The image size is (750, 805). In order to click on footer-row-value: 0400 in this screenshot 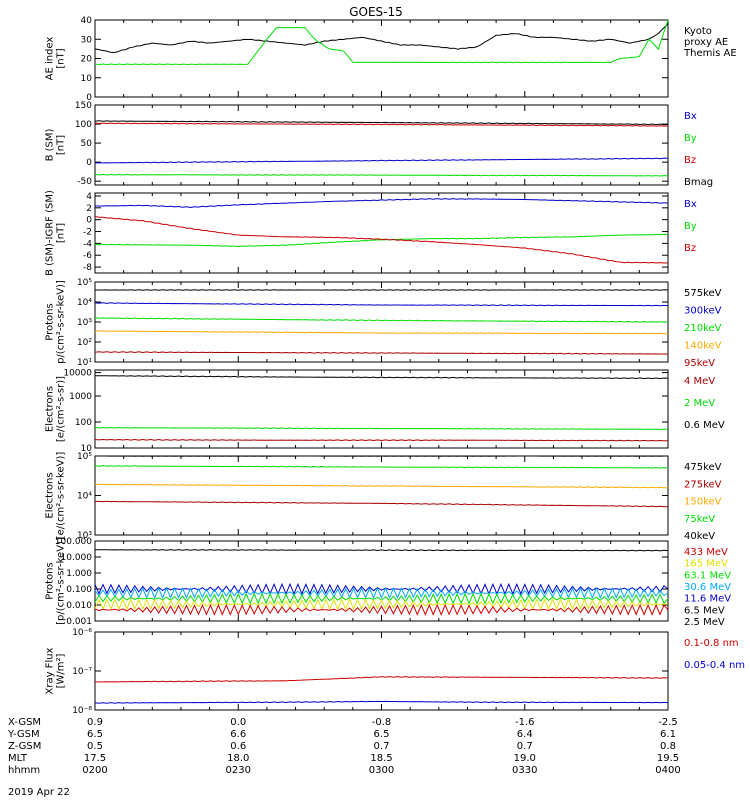, I will do `click(667, 770)`.